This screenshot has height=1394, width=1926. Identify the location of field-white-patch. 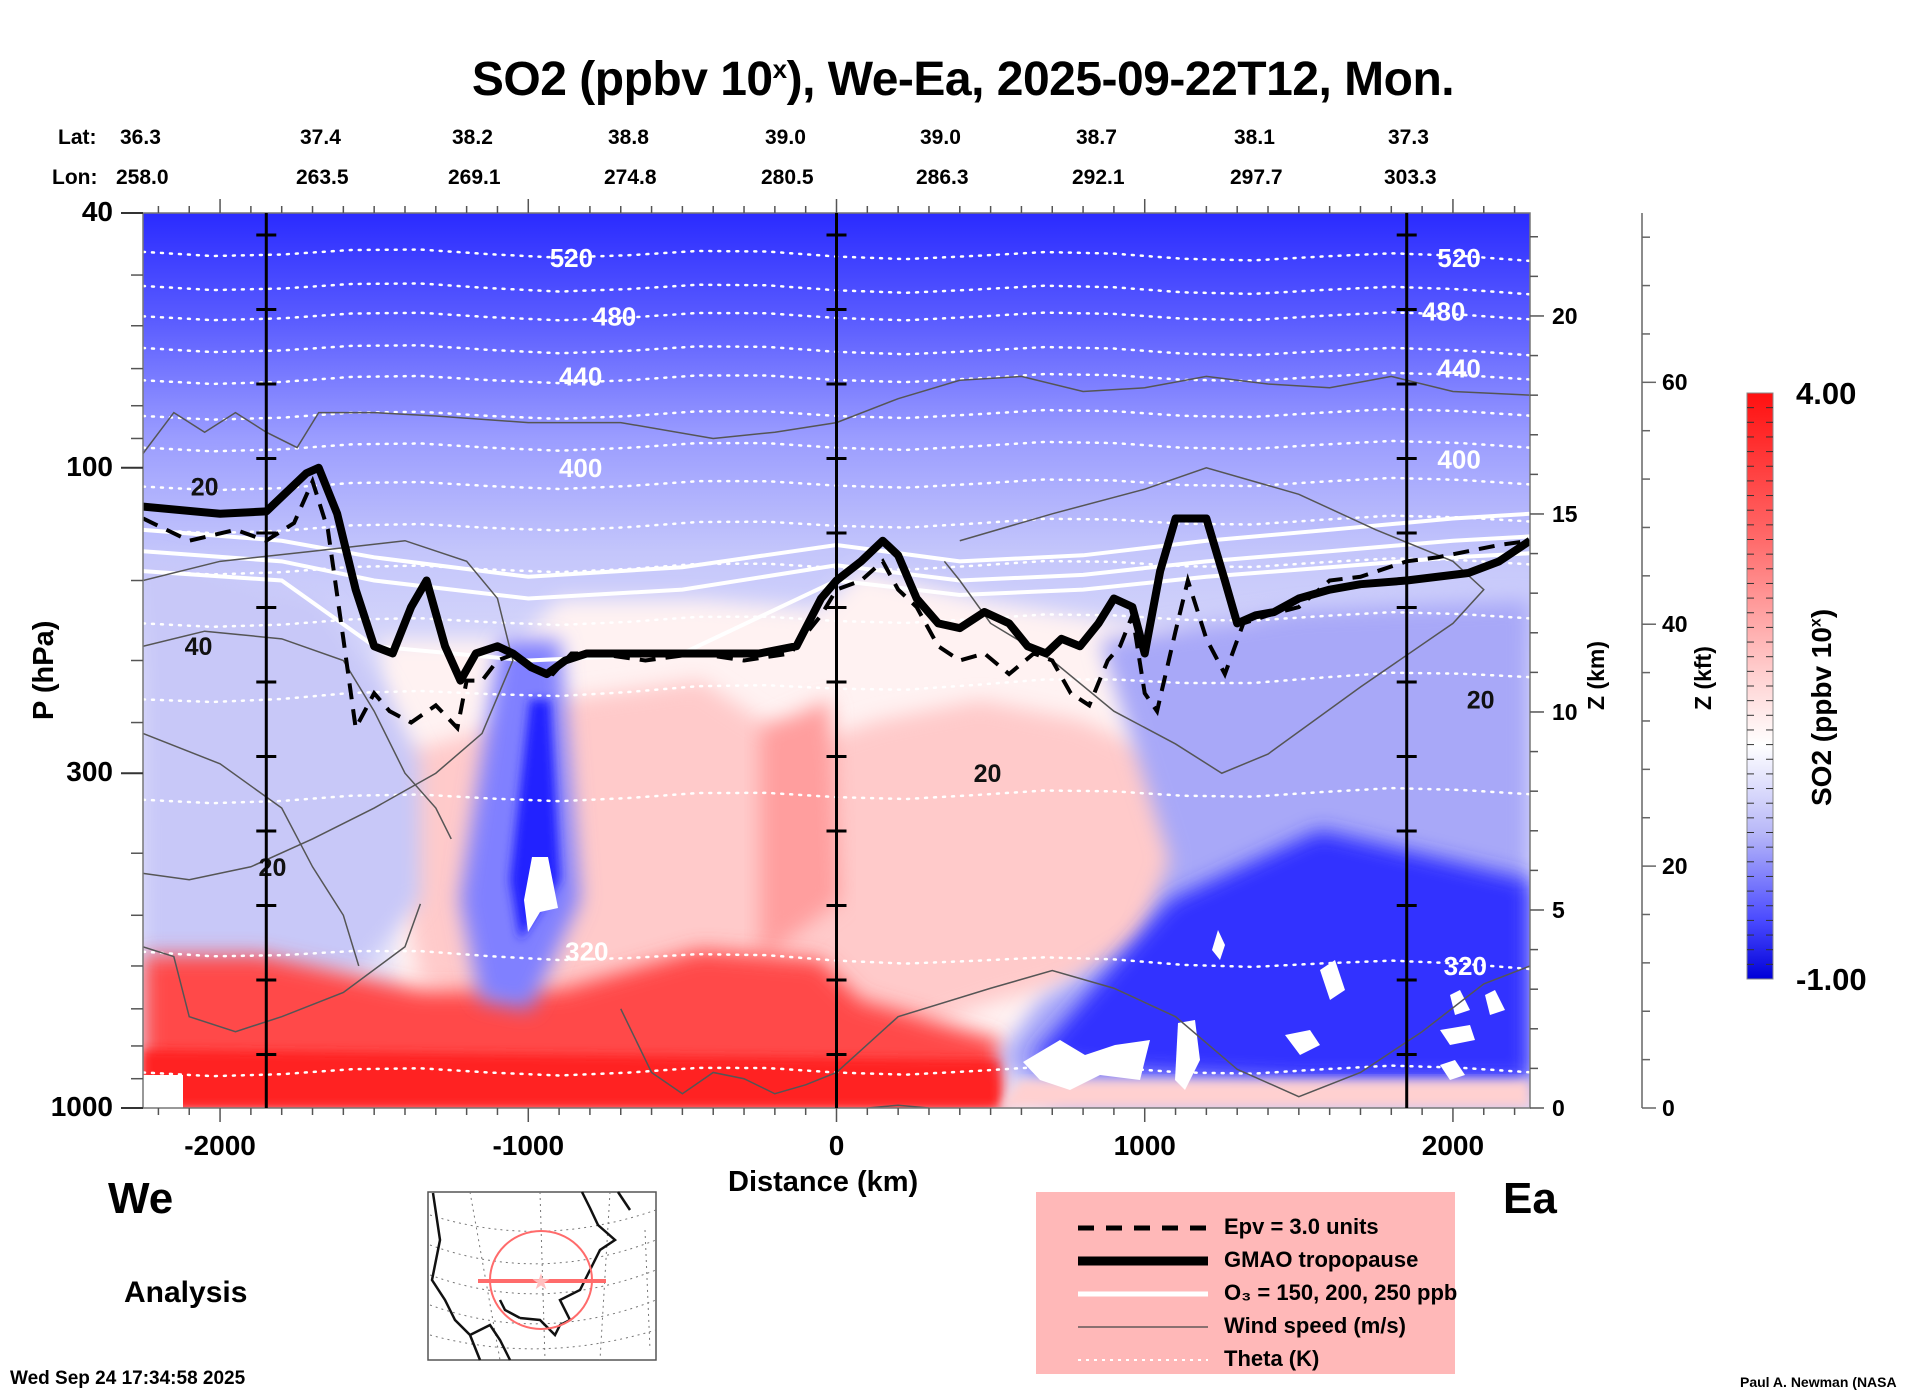
(541, 894).